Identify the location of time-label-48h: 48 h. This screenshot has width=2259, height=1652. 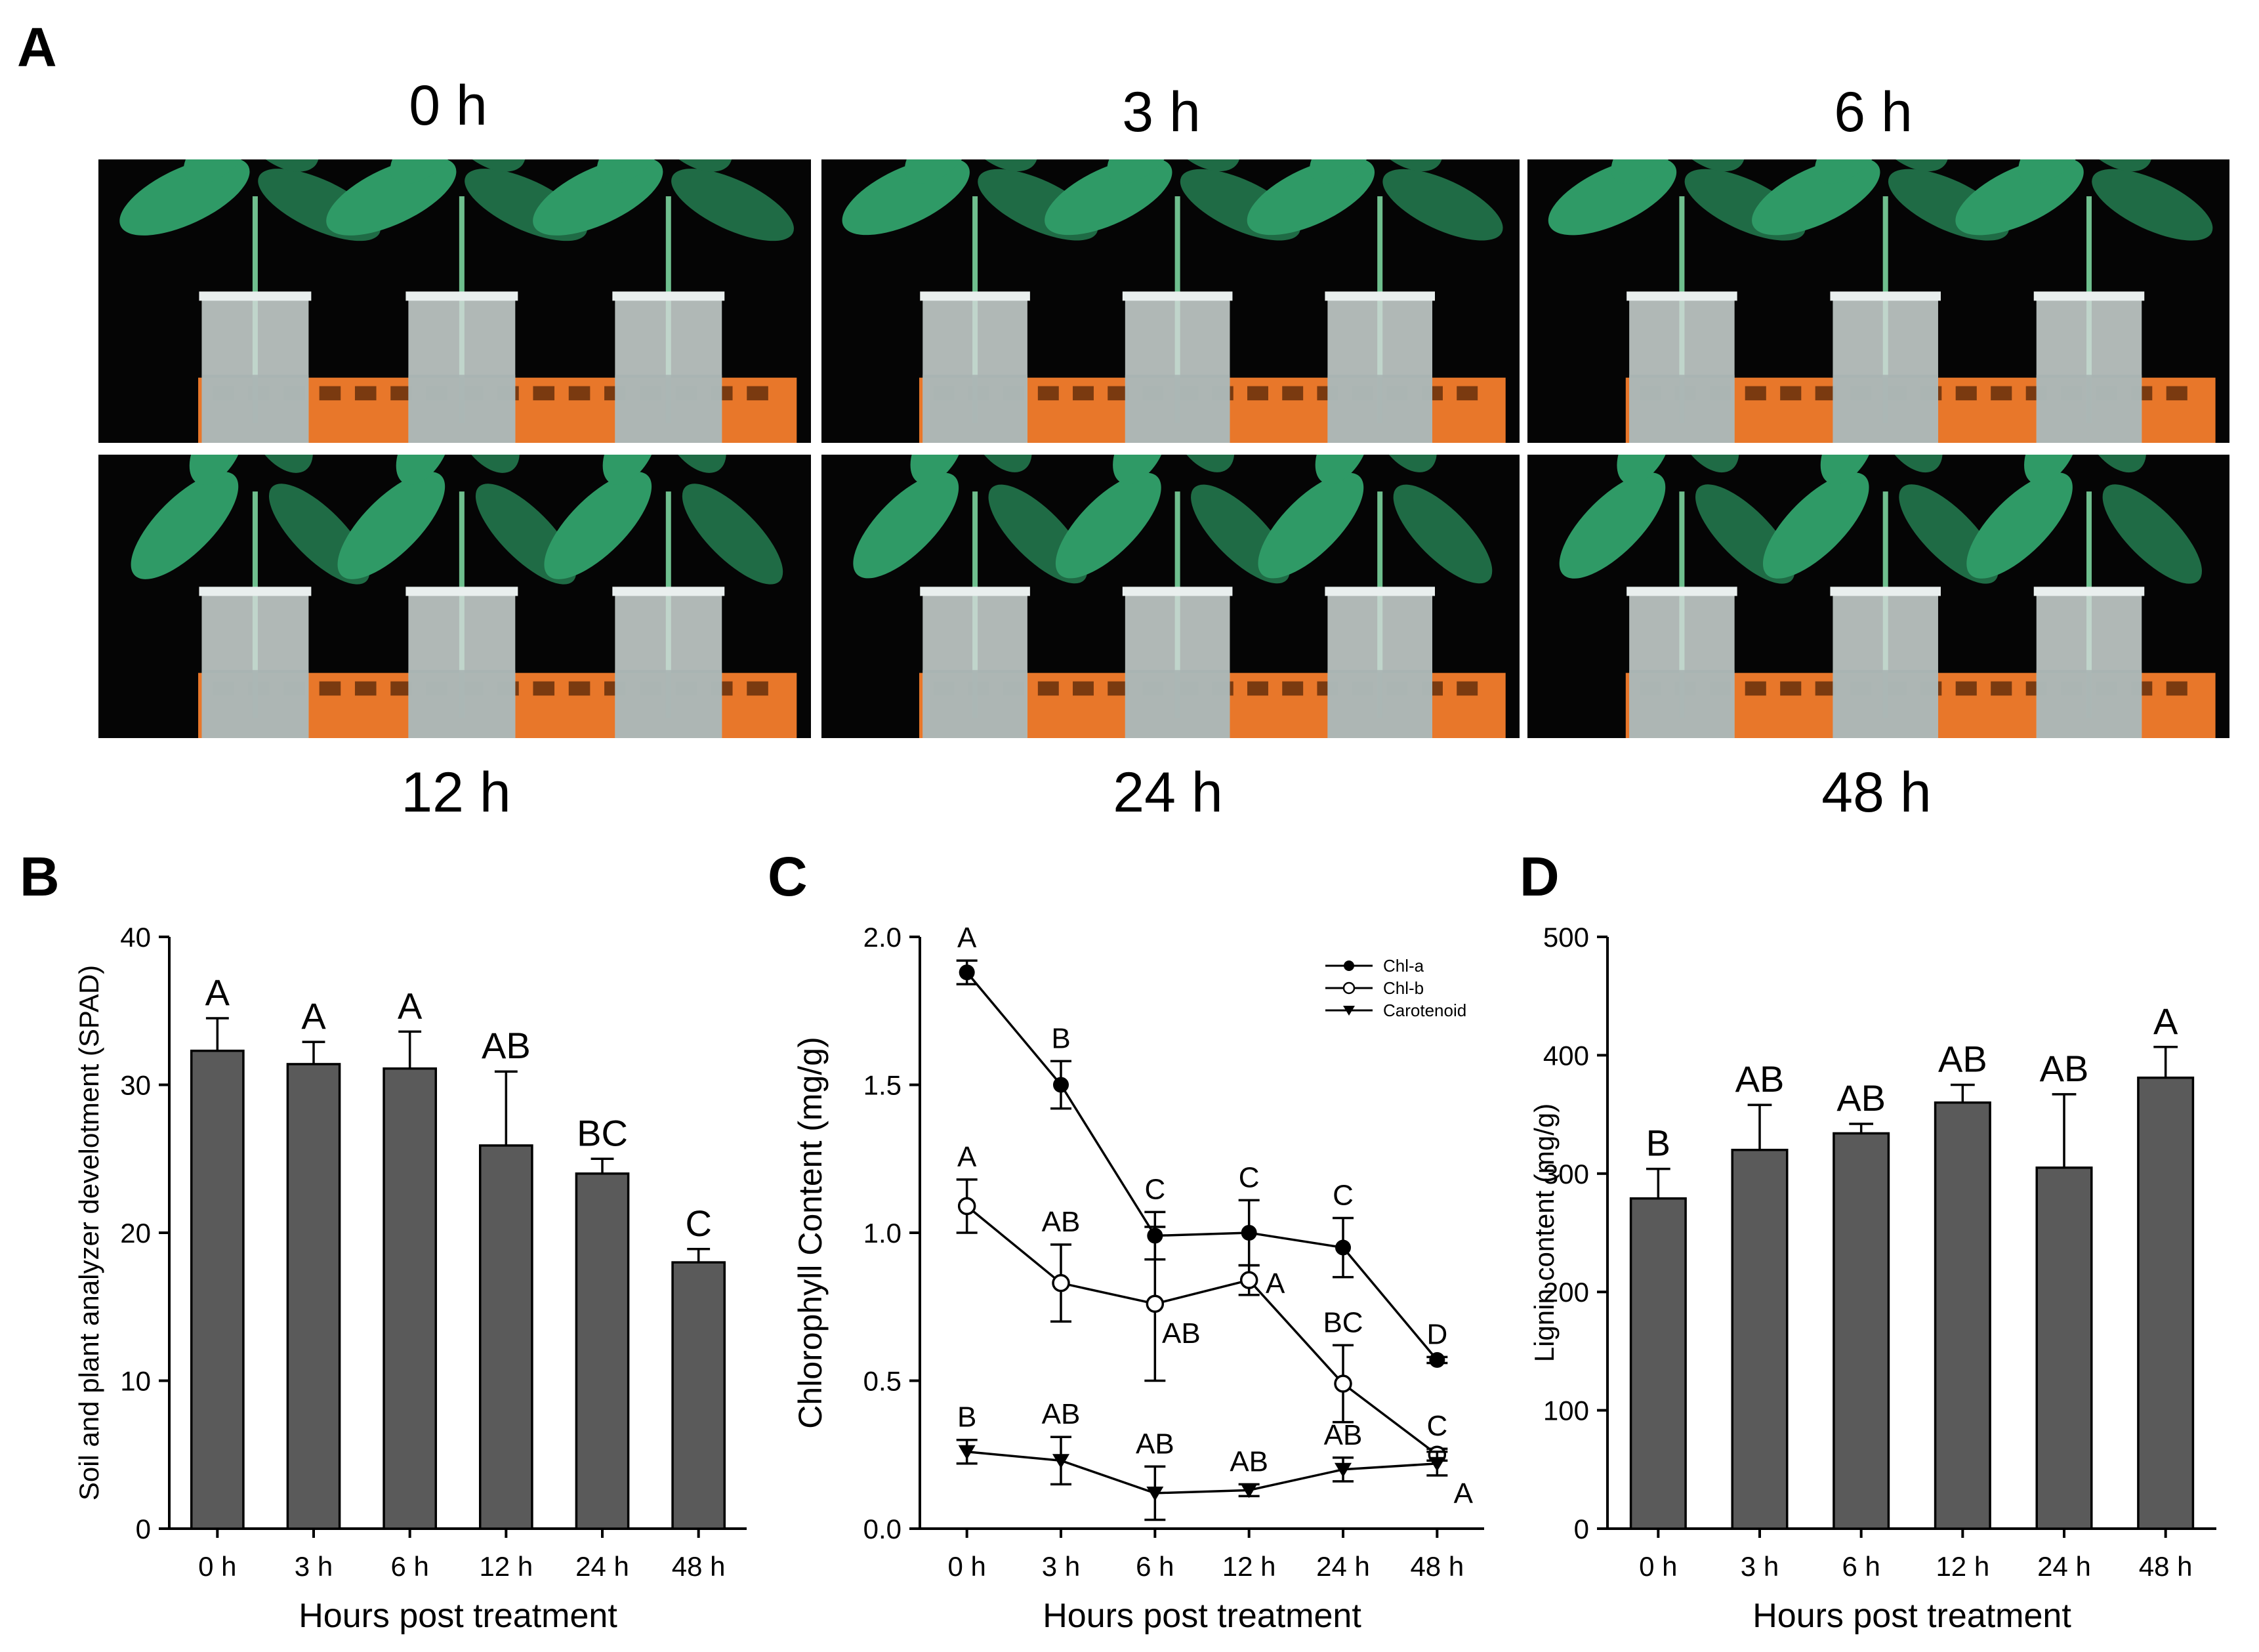
(1876, 792).